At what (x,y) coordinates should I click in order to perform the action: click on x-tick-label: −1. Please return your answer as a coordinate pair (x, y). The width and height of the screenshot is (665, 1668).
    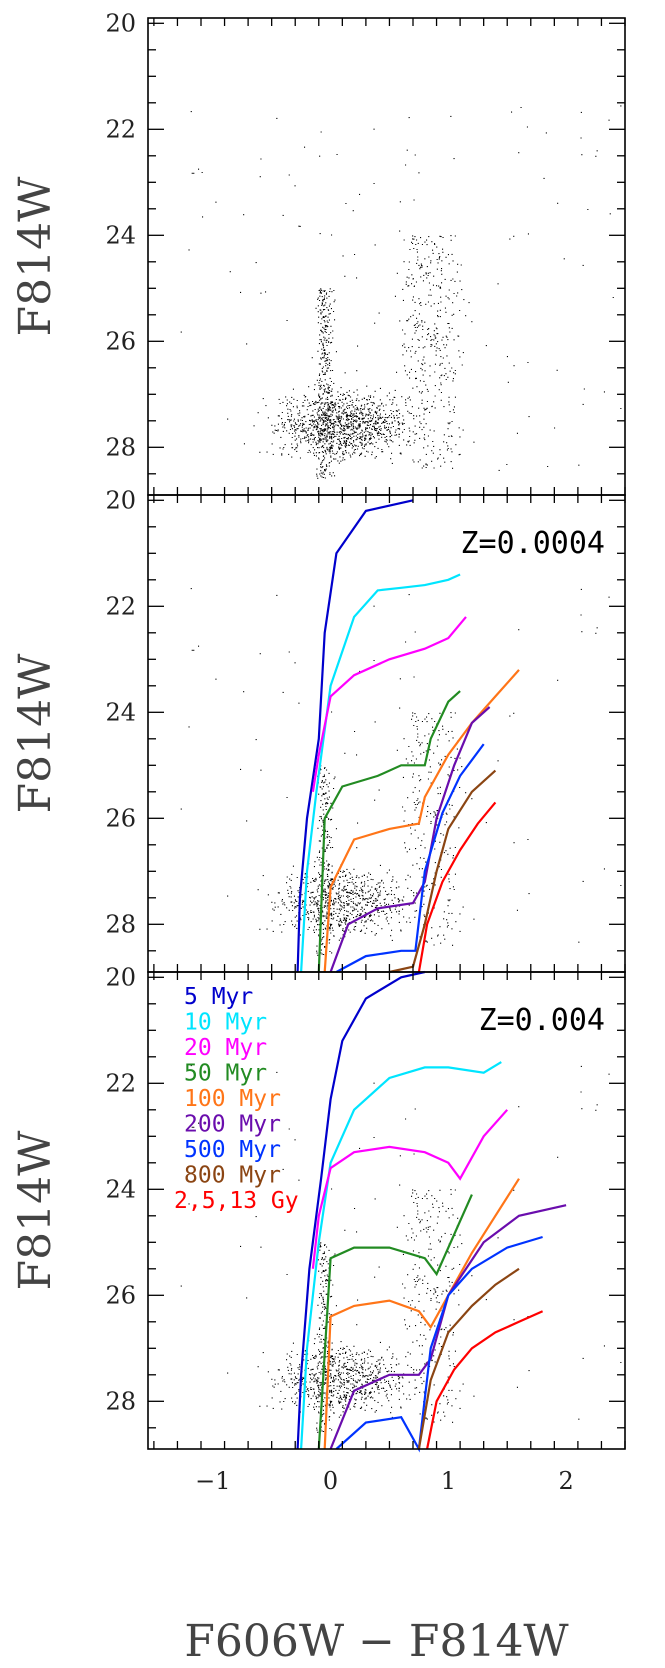
    Looking at the image, I should click on (212, 1481).